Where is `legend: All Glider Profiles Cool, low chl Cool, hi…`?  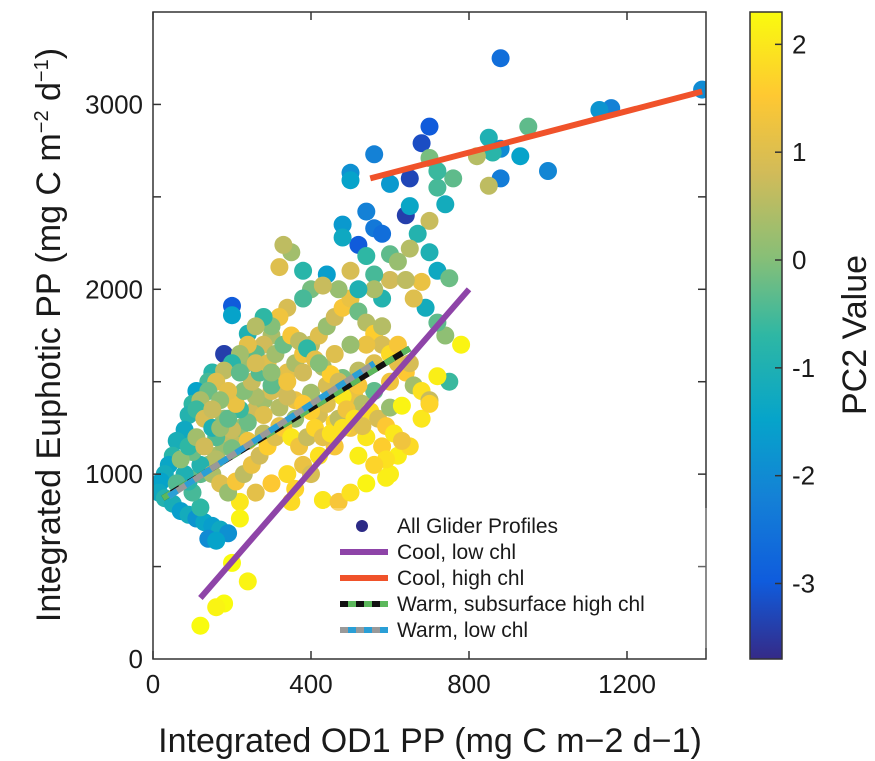
legend: All Glider Profiles Cool, low chl Cool, hi… is located at coordinates (517, 578).